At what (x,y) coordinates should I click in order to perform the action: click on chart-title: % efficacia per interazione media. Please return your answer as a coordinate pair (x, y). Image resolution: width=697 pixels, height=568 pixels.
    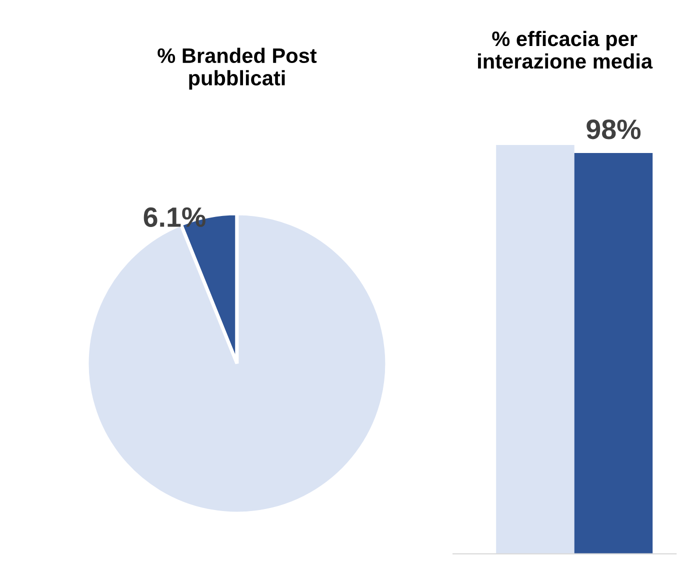
    Looking at the image, I should click on (565, 49).